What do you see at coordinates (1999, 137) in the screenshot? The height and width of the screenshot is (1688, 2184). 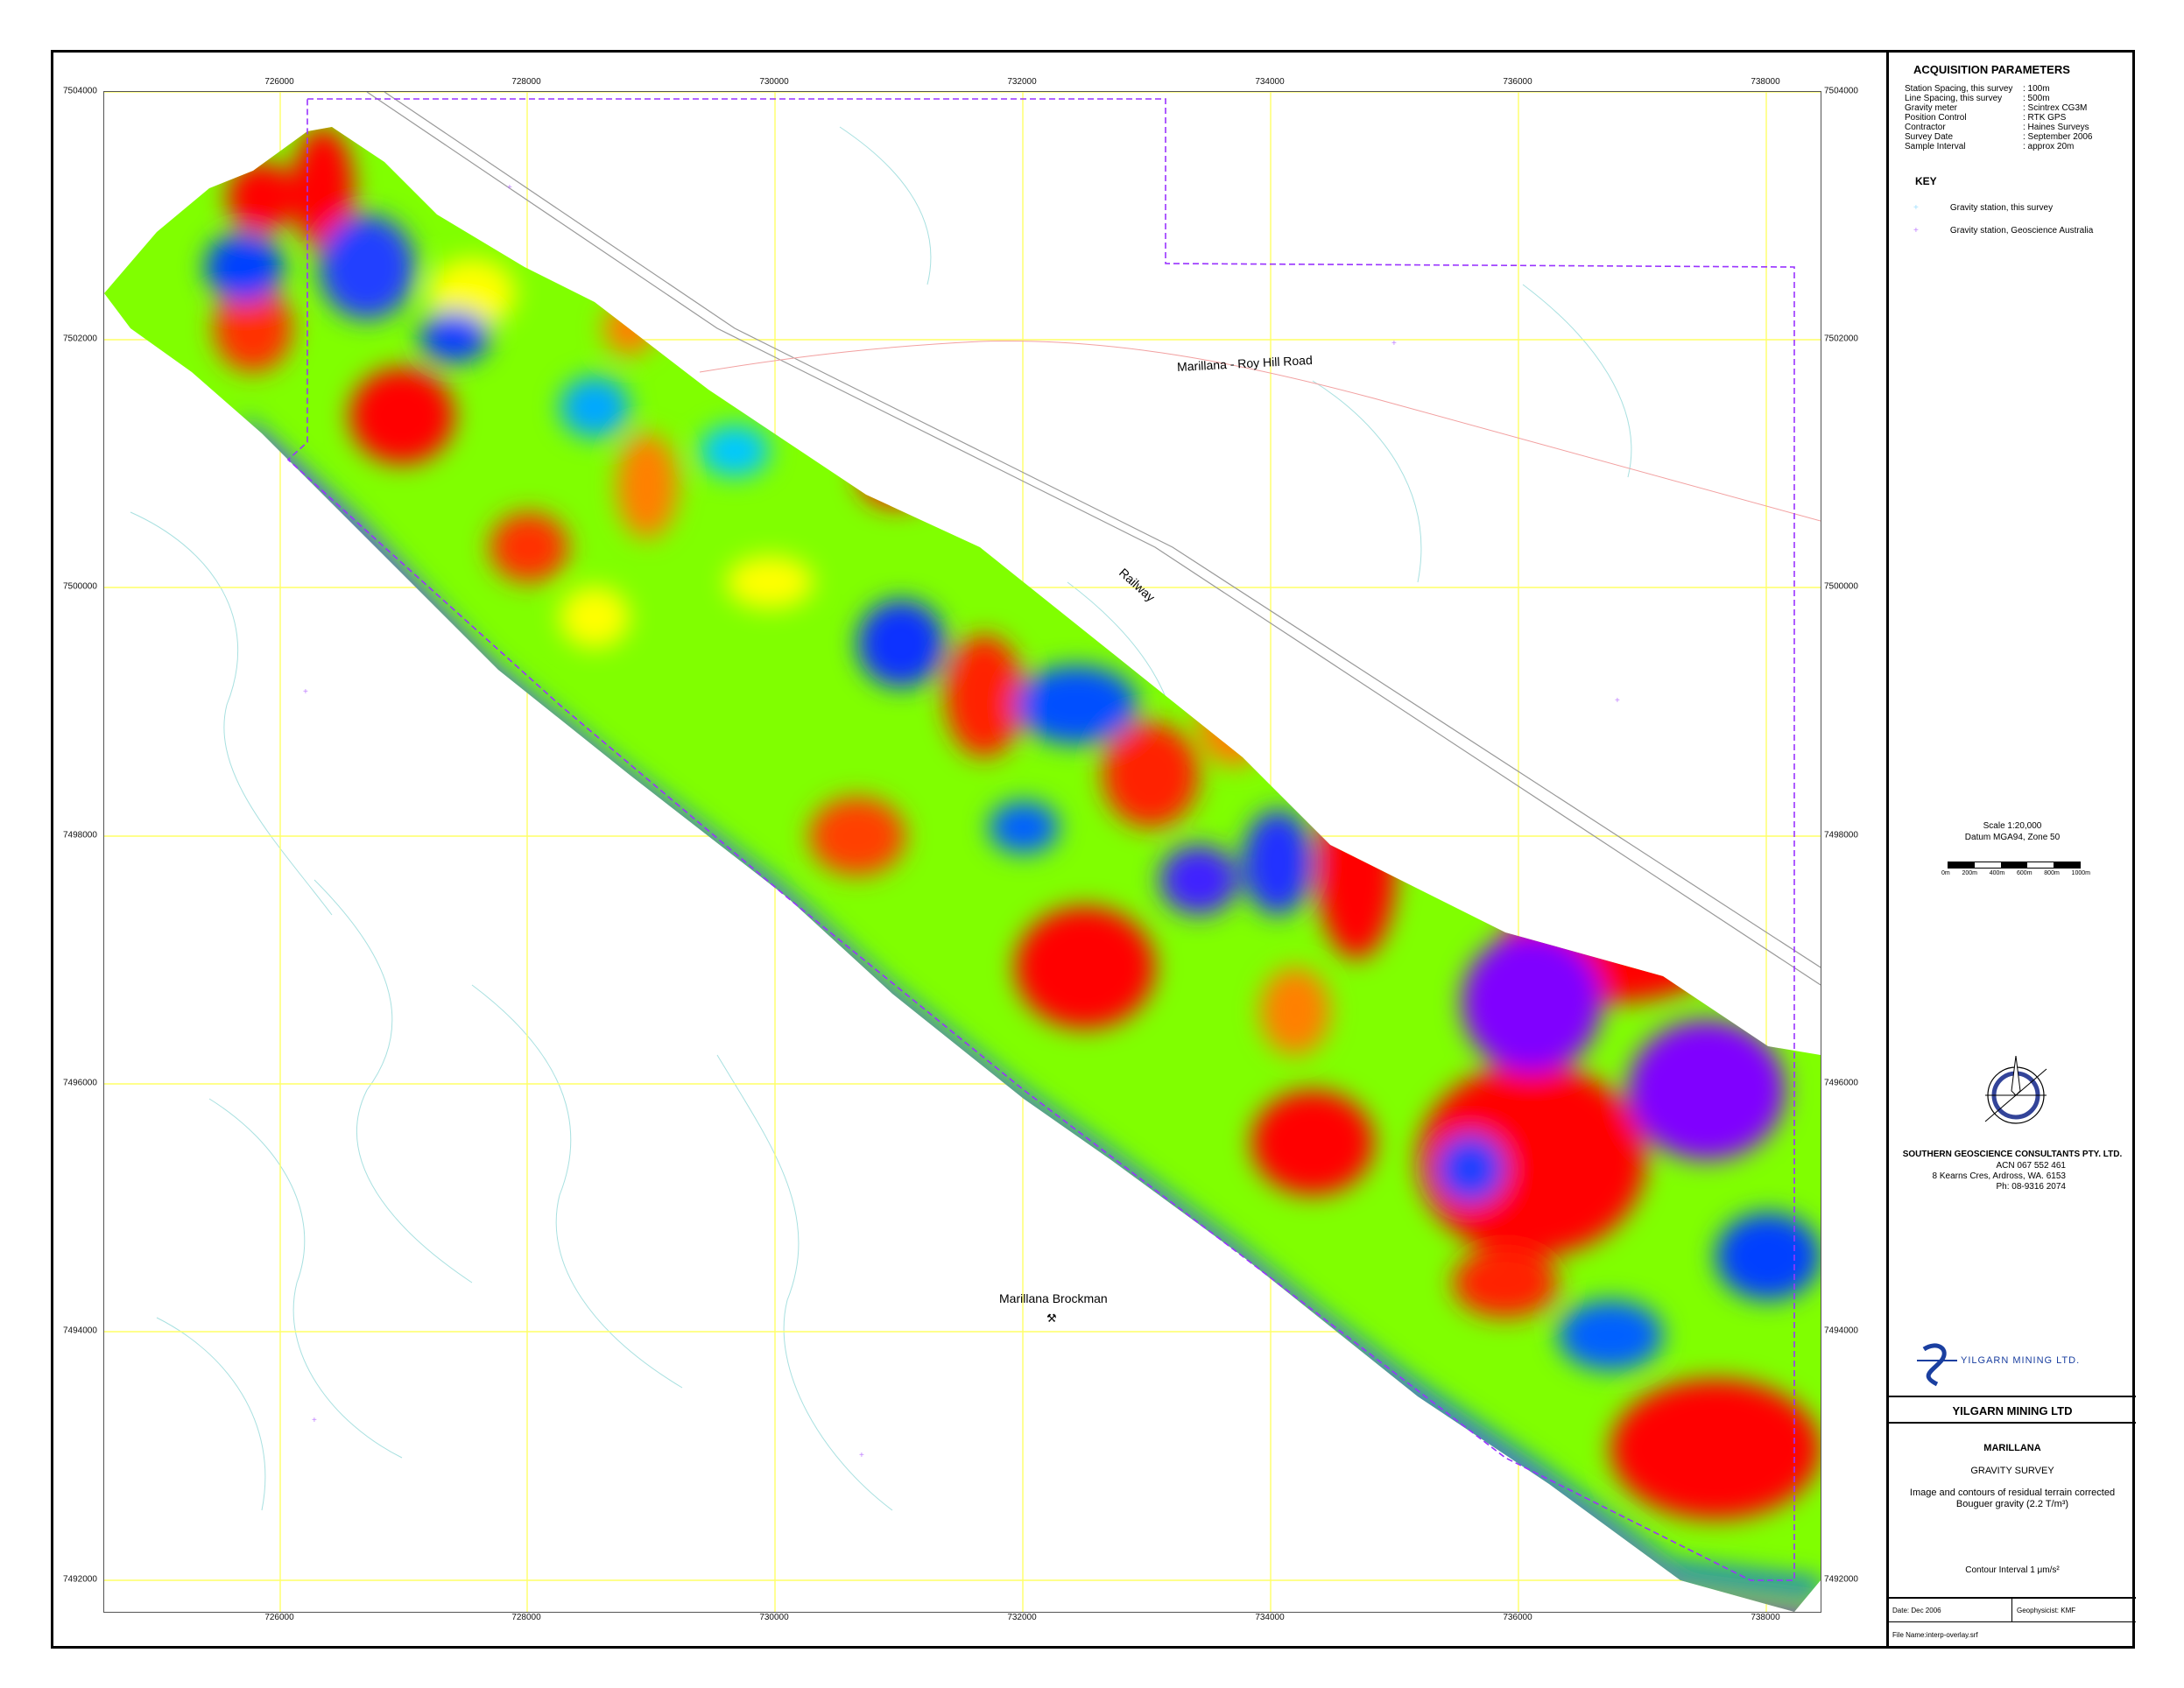 I see `param-row: Survey Date: September 2006` at bounding box center [1999, 137].